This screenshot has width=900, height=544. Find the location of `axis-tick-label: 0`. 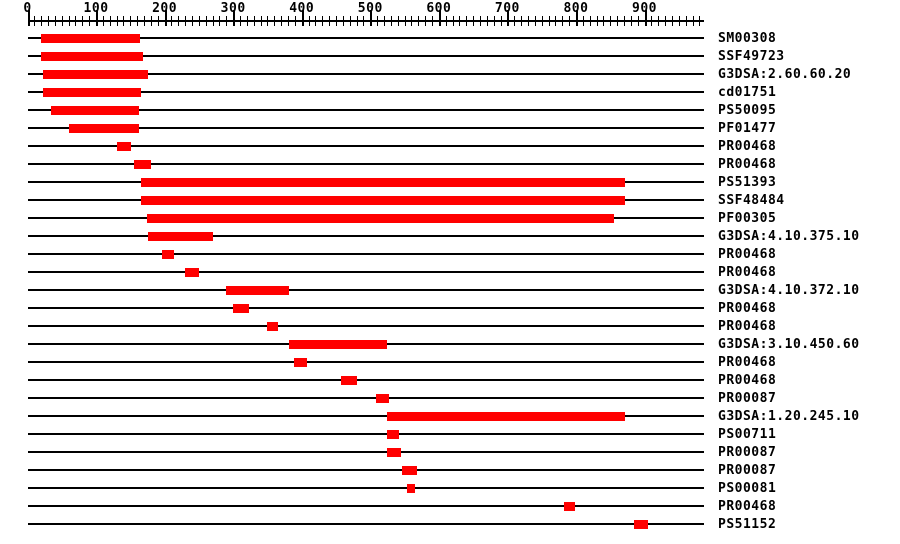

axis-tick-label: 0 is located at coordinates (27, 8).